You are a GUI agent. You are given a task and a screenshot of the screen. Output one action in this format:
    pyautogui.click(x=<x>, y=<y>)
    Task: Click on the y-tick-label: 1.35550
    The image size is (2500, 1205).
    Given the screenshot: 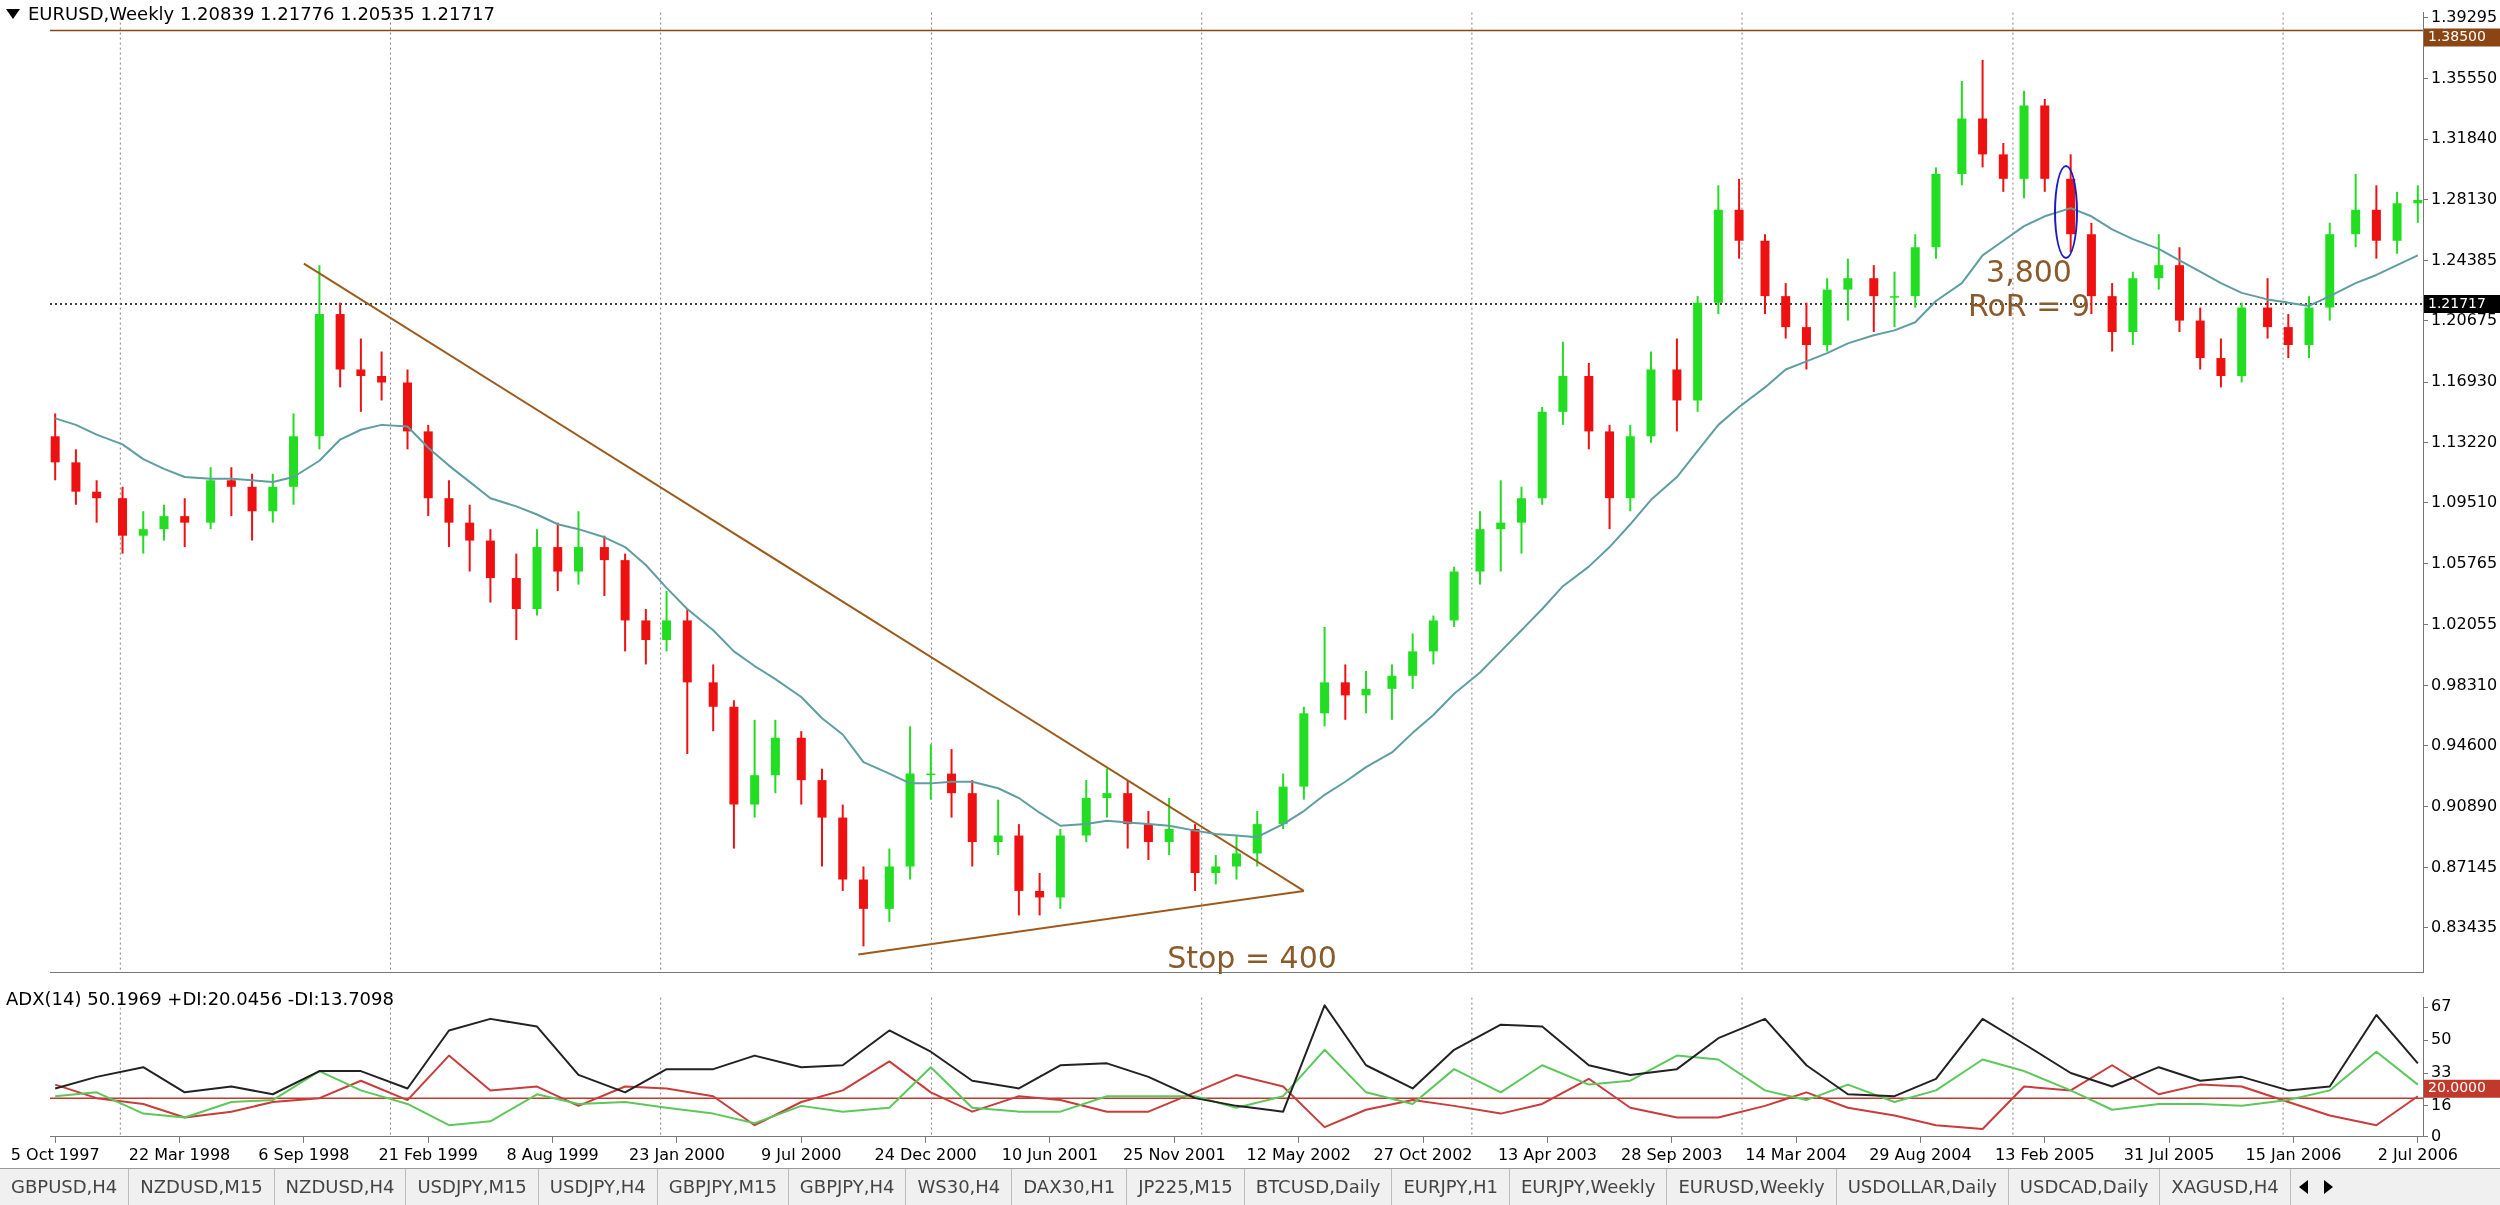 What is the action you would take?
    pyautogui.click(x=2464, y=77)
    